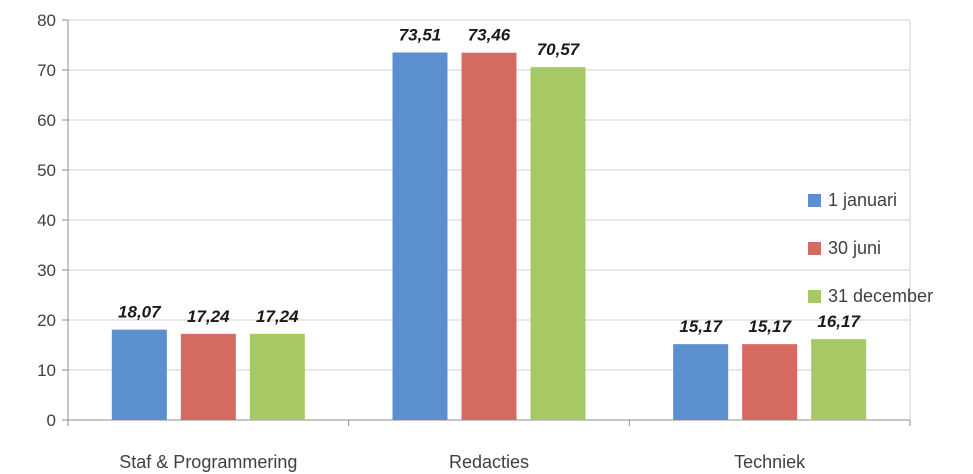 The width and height of the screenshot is (973, 474). Describe the element at coordinates (46, 120) in the screenshot. I see `y-tick-label: 60` at that location.